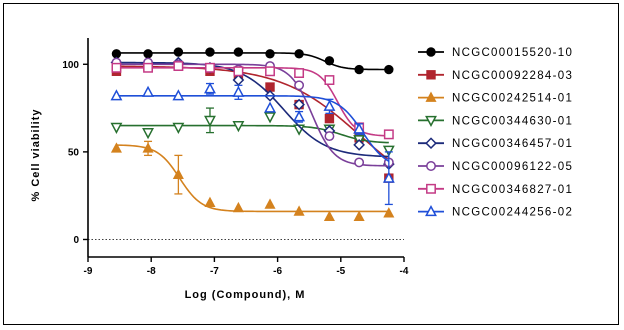  What do you see at coordinates (512, 167) in the screenshot?
I see `legend-label: NCGC00096122-05` at bounding box center [512, 167].